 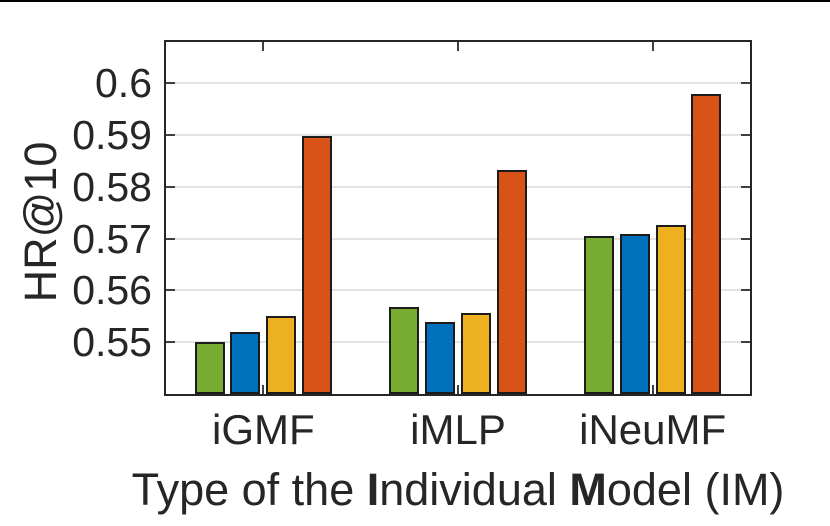 What do you see at coordinates (670, 309) in the screenshot?
I see `bar-iNeuMF-yellow` at bounding box center [670, 309].